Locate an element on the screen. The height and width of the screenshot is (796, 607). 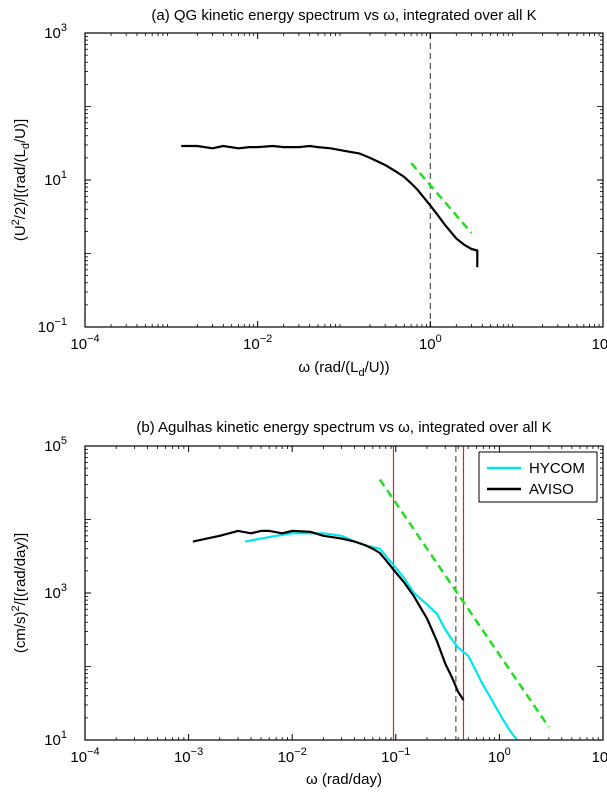
y-axis-label: (cm/s)2/[(rad/day)] is located at coordinates (19, 593).